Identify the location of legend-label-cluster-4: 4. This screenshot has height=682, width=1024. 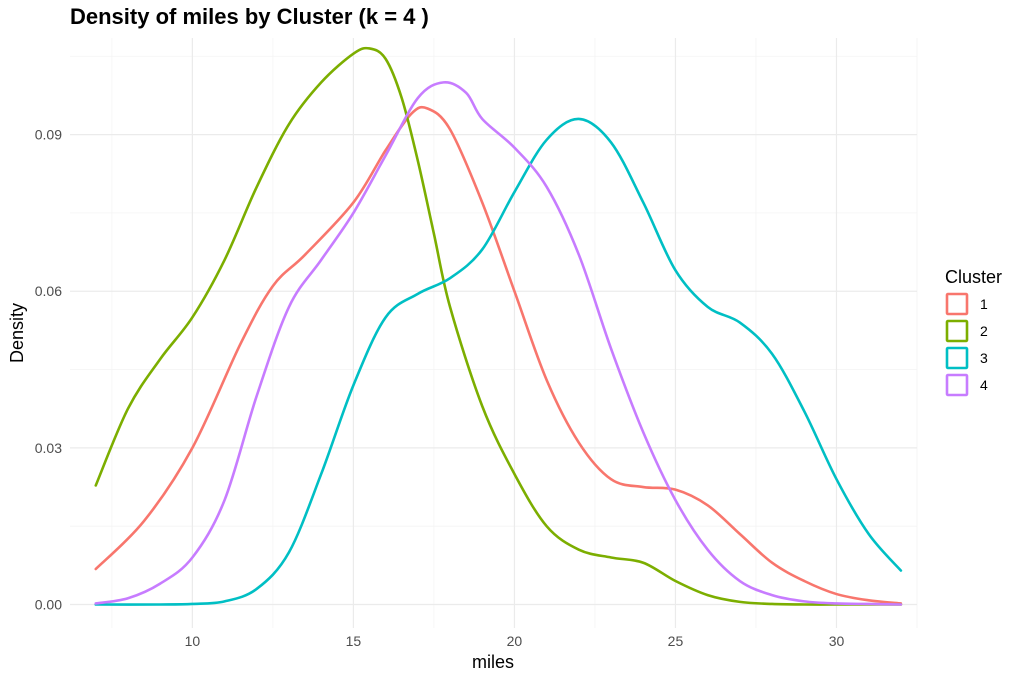
(984, 385).